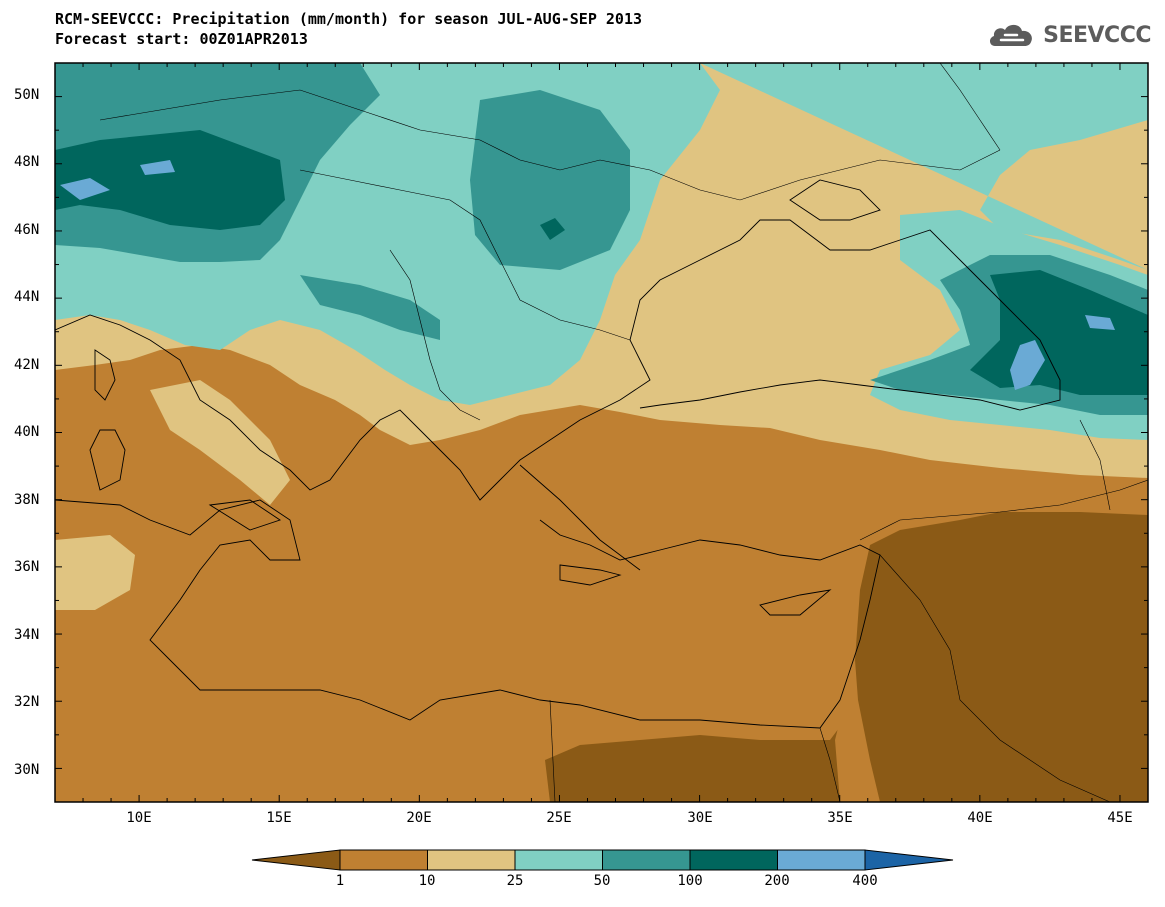 Image resolution: width=1165 pixels, height=907 pixels. What do you see at coordinates (27, 297) in the screenshot?
I see `lat-tick-label: 44N` at bounding box center [27, 297].